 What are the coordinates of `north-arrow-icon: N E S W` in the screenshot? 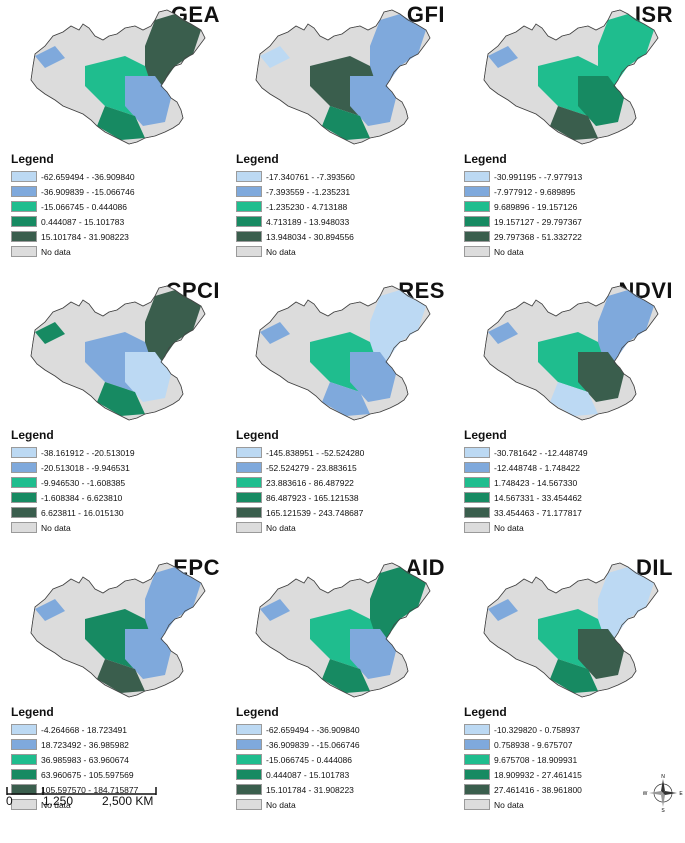 It's located at (663, 793).